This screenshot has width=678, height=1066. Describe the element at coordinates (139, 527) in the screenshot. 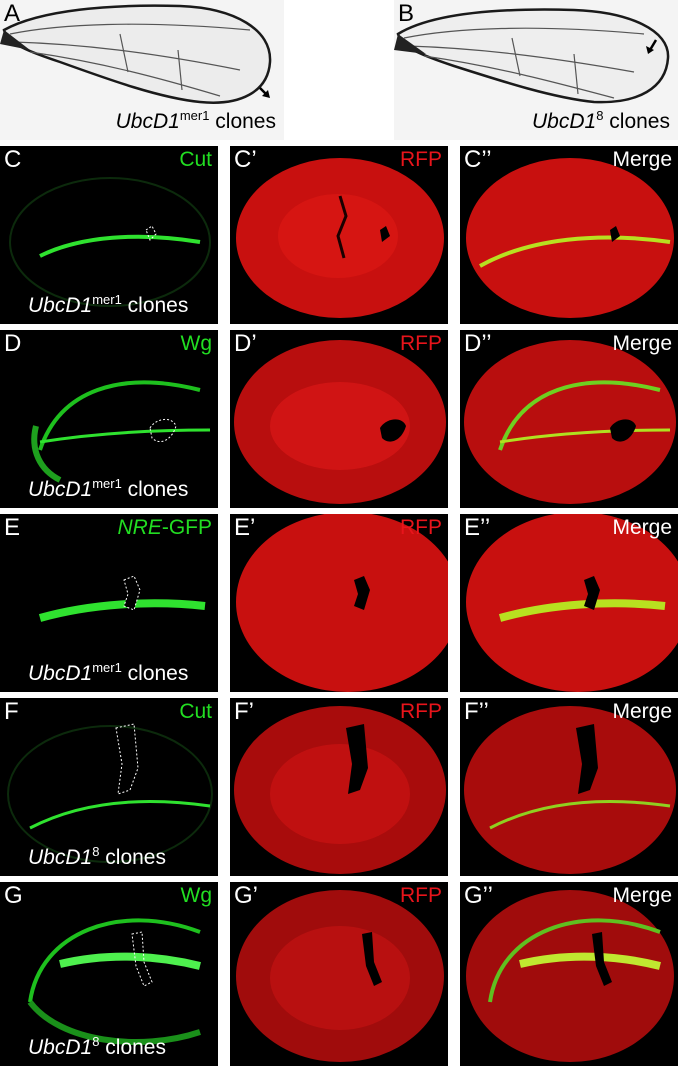

I see `channel-italic: NRE` at that location.